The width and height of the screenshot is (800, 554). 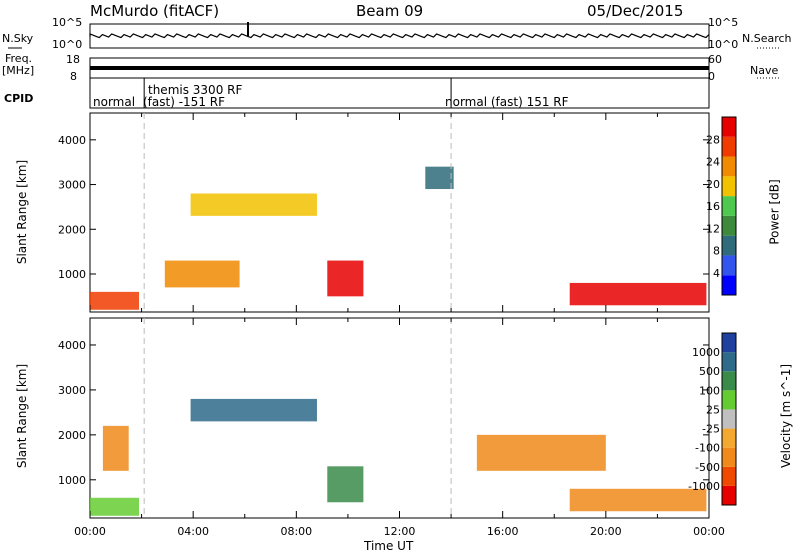 What do you see at coordinates (193, 531) in the screenshot?
I see `x-tick-label: 04:00` at bounding box center [193, 531].